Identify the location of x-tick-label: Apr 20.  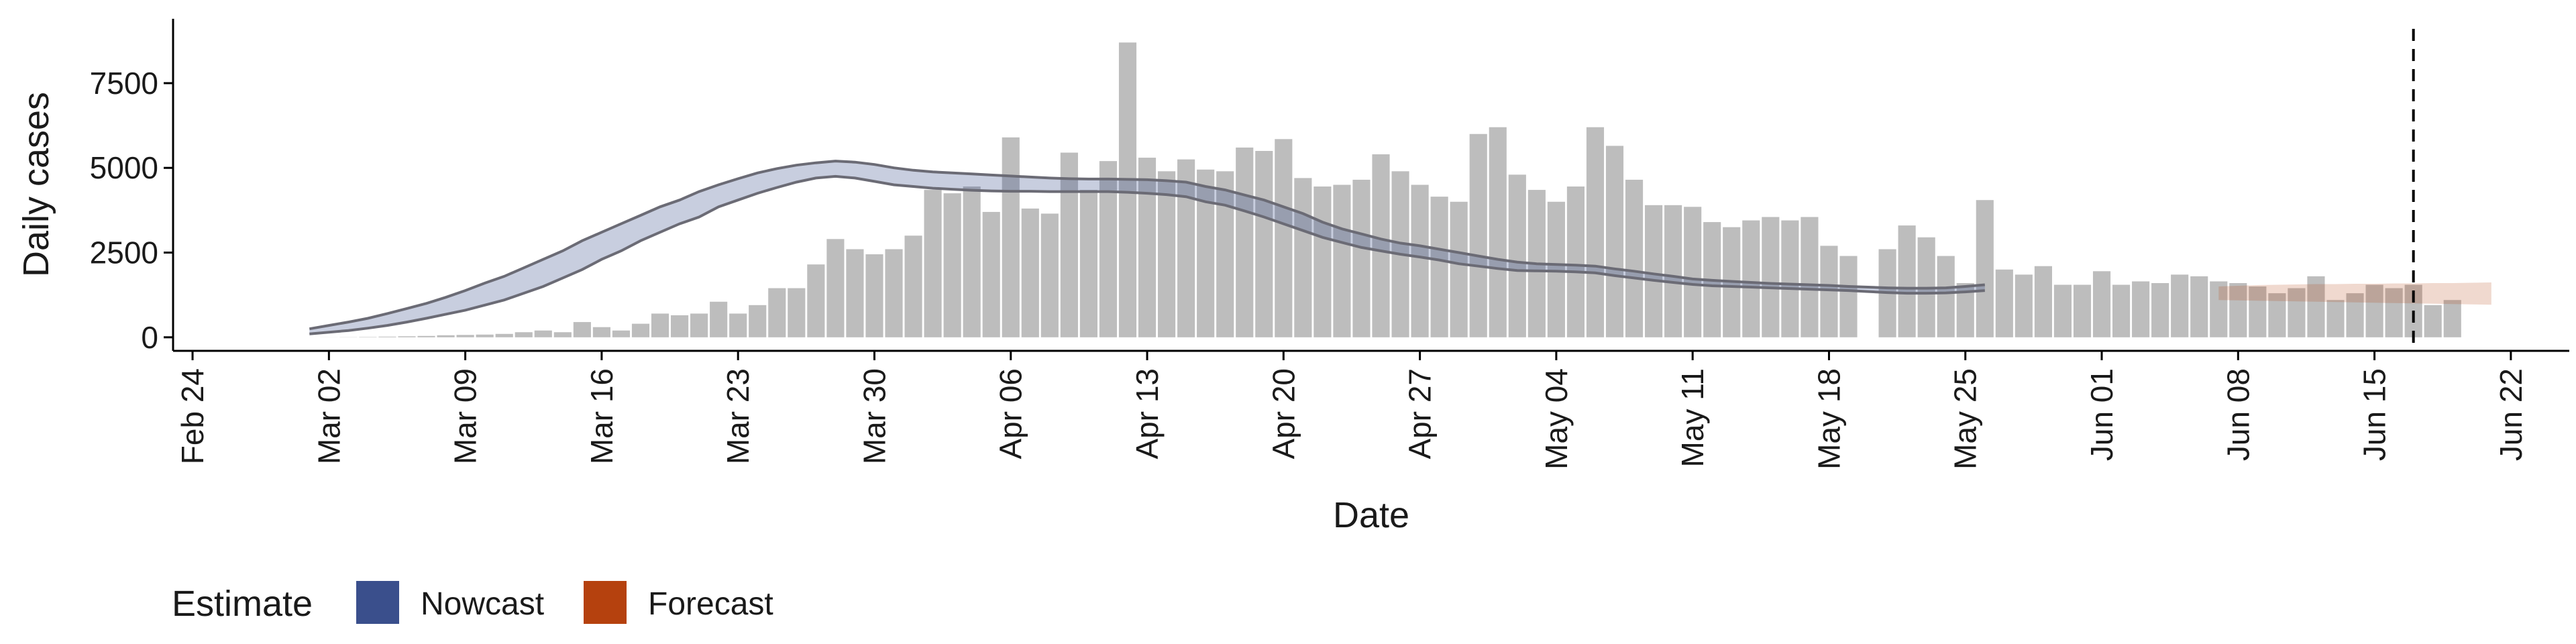
(1283, 414).